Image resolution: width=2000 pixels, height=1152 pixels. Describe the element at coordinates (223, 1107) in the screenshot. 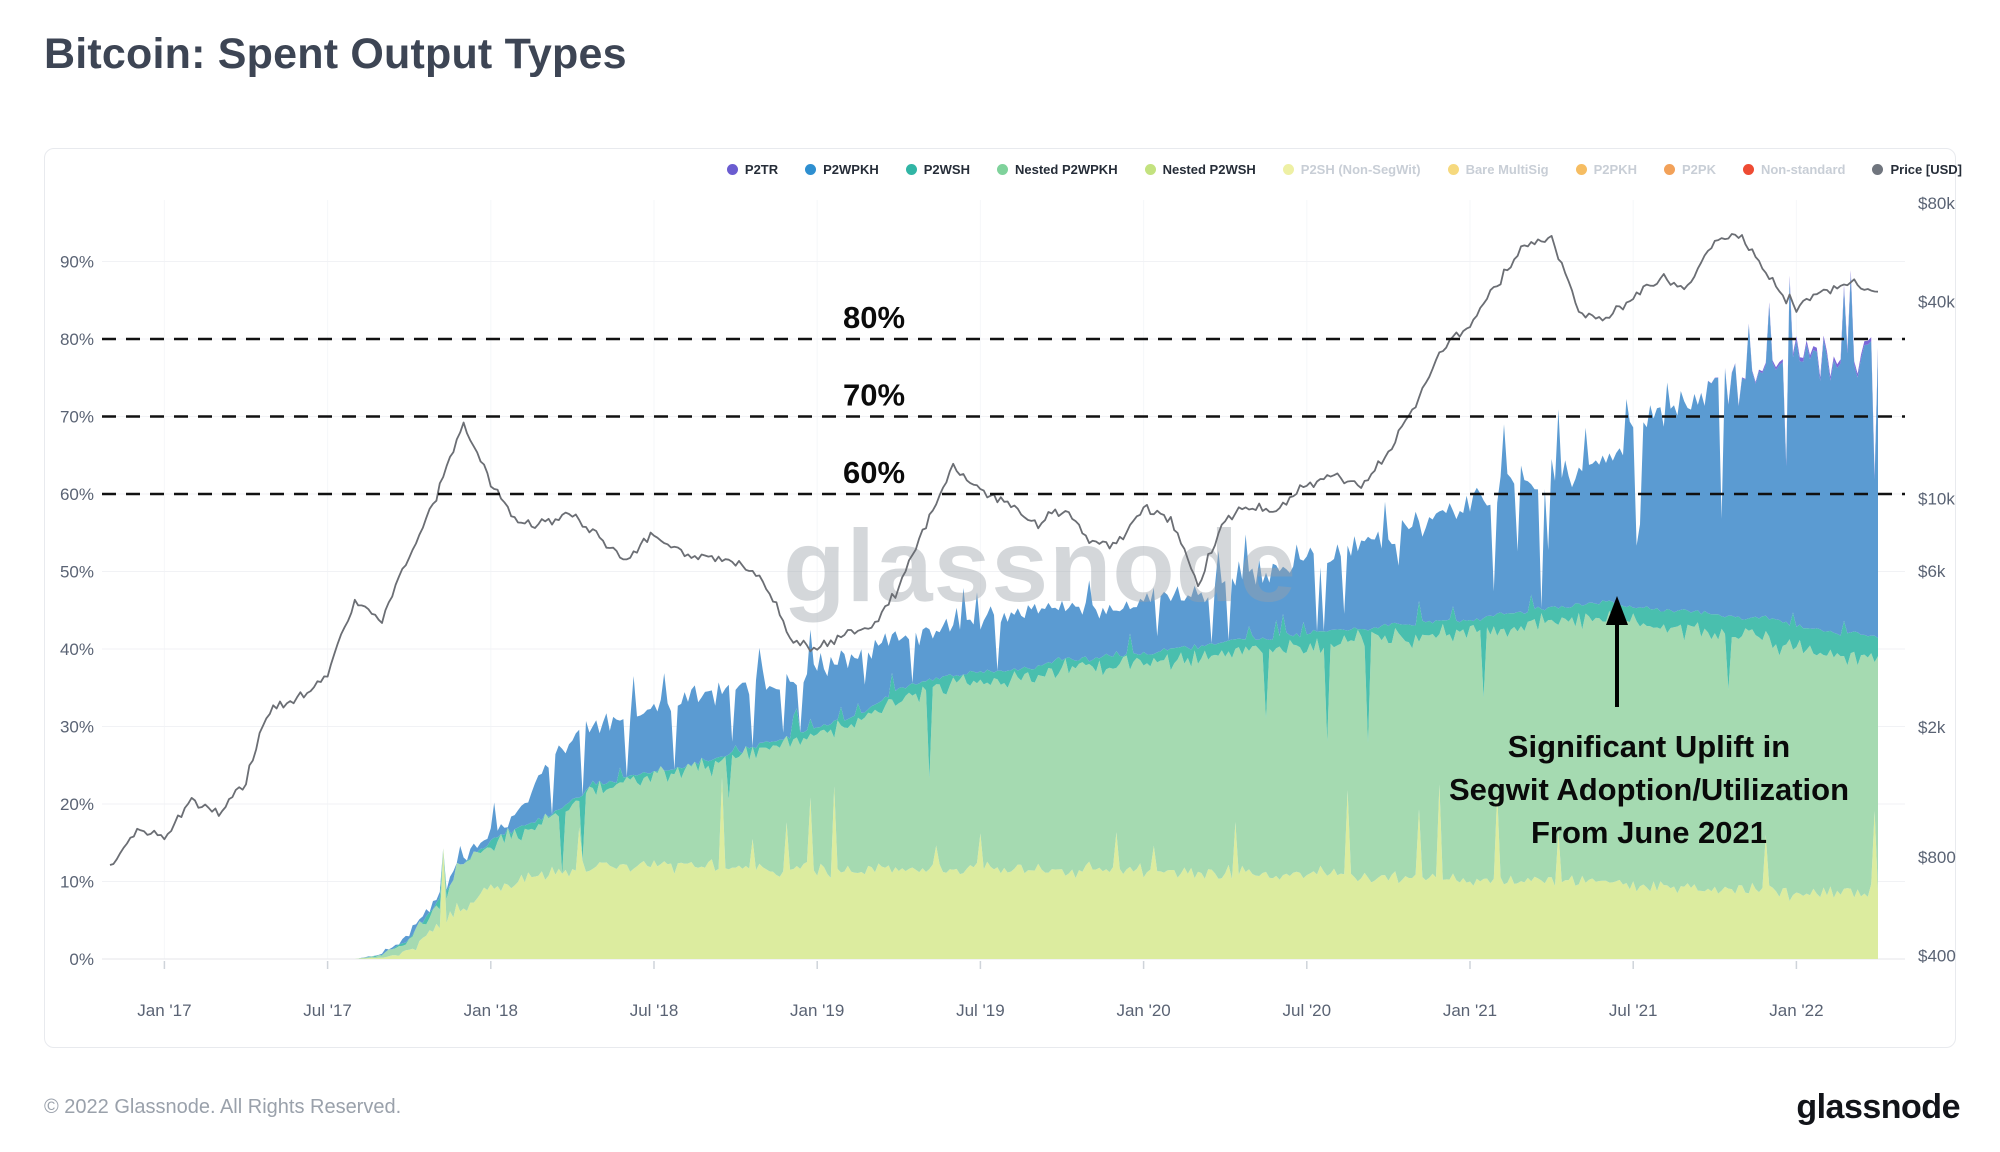

I see `copyright-text: © 2022 Glassnode. All Rights Reserved.` at that location.